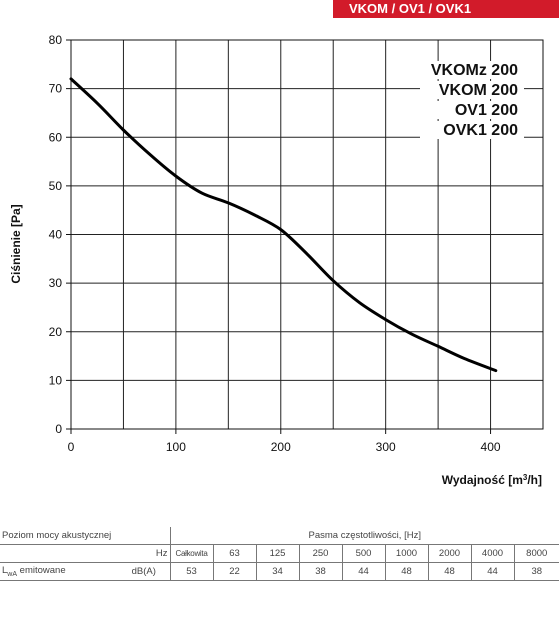  What do you see at coordinates (234, 553) in the screenshot?
I see `acoustic-band-label: 63` at bounding box center [234, 553].